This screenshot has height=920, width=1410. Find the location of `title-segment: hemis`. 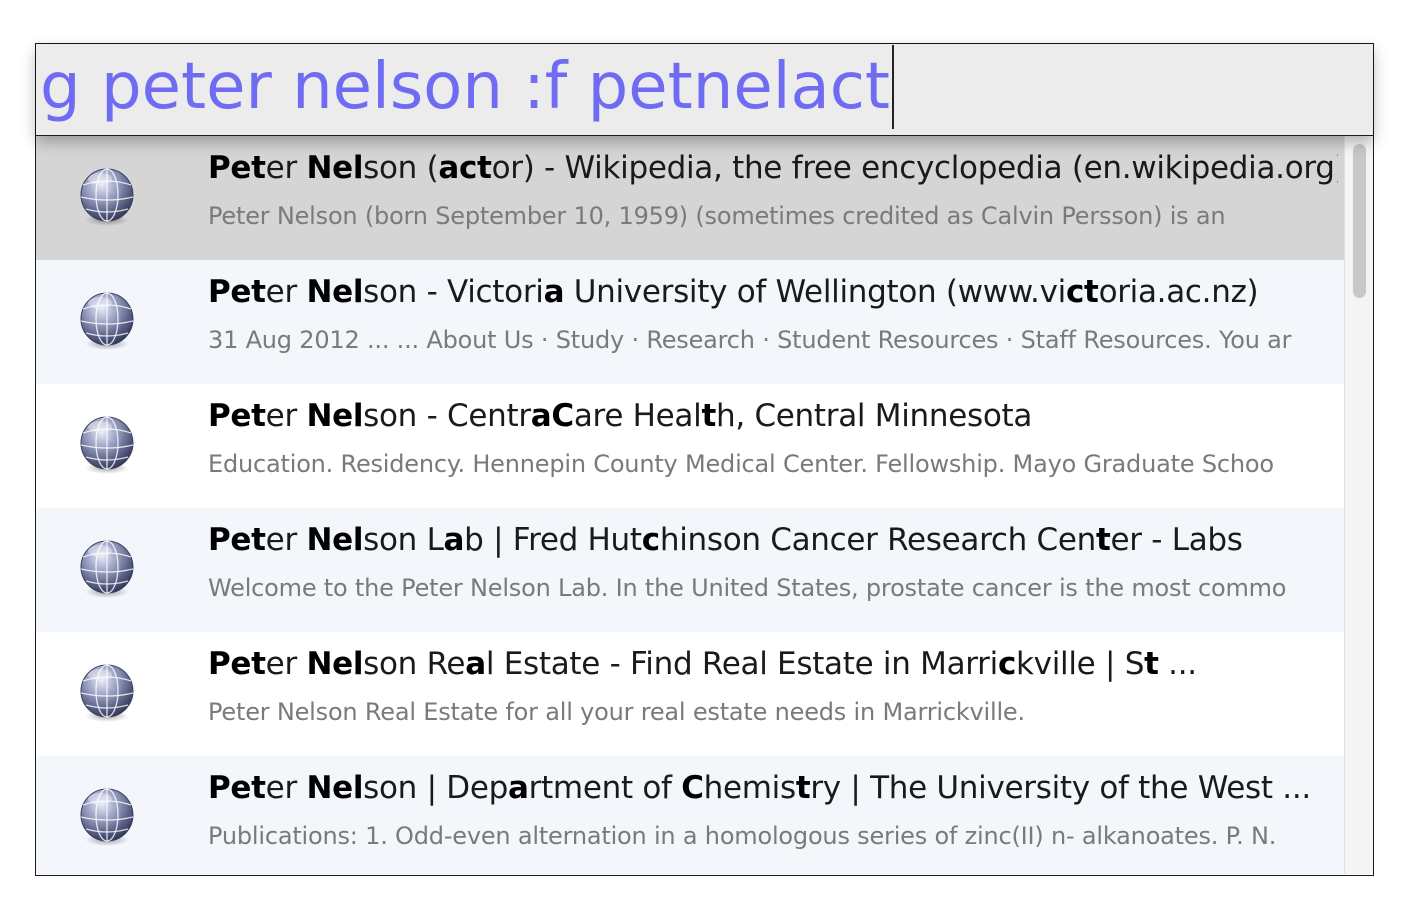

title-segment: hemis is located at coordinates (749, 788).